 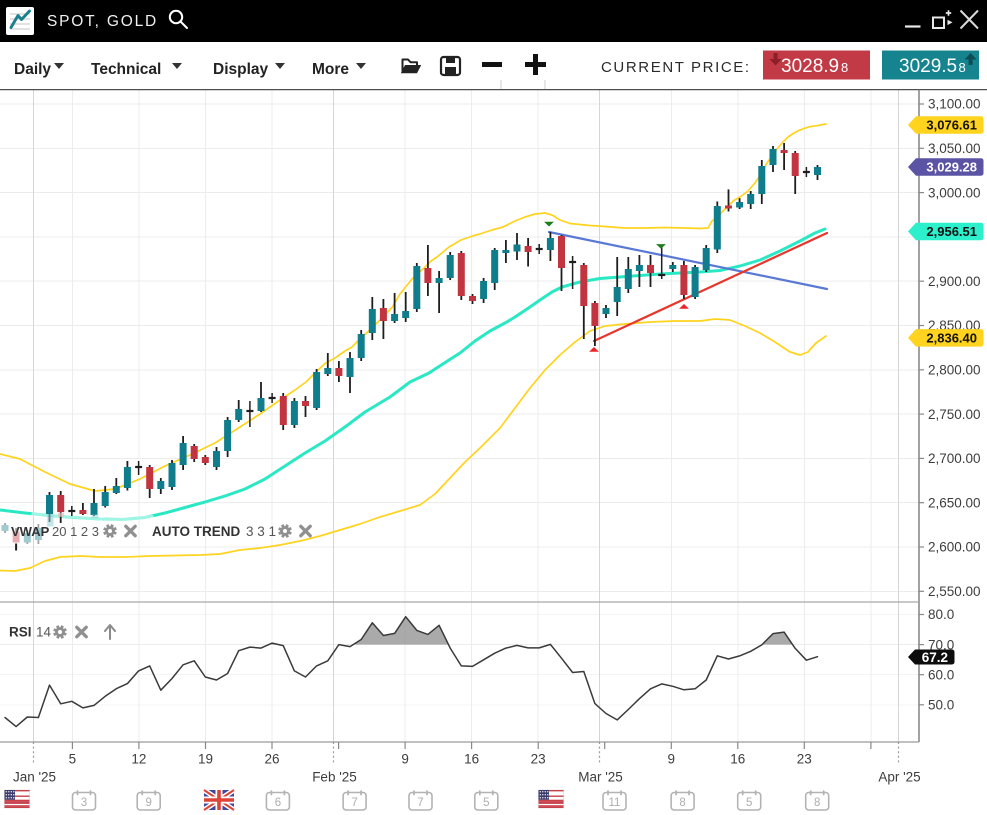 I want to click on svg-text: 3,050.00, so click(x=954, y=148).